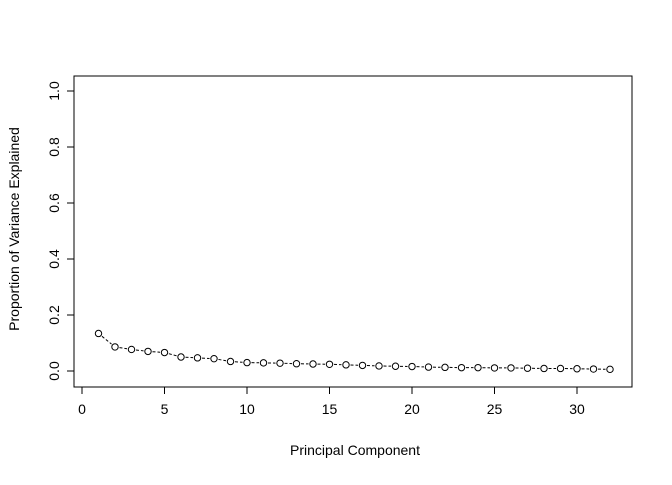 Image resolution: width=672 pixels, height=485 pixels. Describe the element at coordinates (60, 231) in the screenshot. I see `y-axis: 0.0 0.2 0.4 0.6 0.8 1.0` at that location.